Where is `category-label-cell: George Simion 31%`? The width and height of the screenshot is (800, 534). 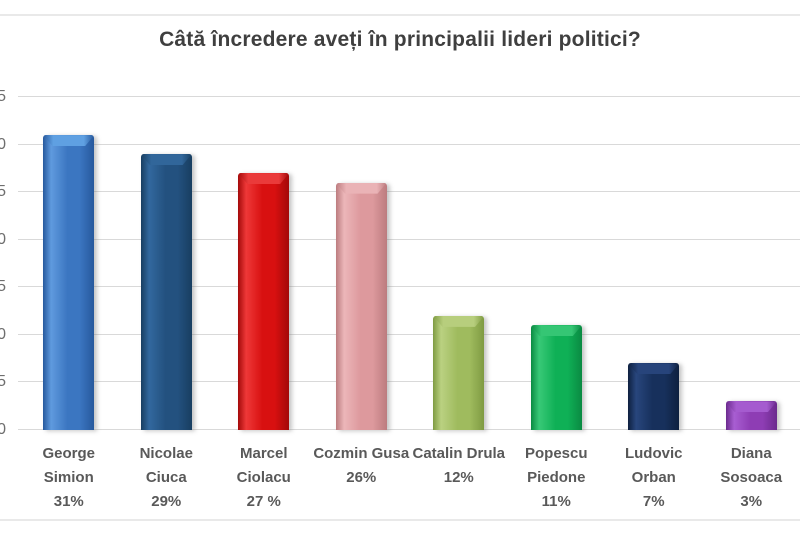 category-label-cell: George Simion 31% is located at coordinates (69, 478).